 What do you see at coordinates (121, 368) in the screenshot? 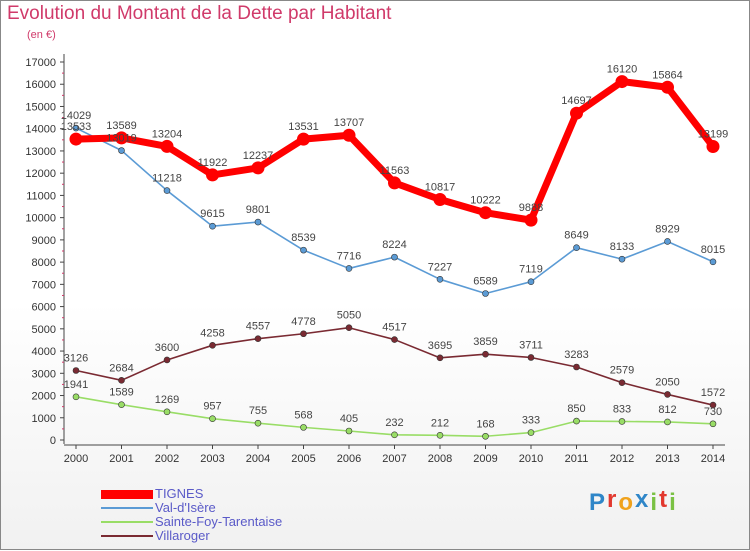
I see `data-label: 2684` at bounding box center [121, 368].